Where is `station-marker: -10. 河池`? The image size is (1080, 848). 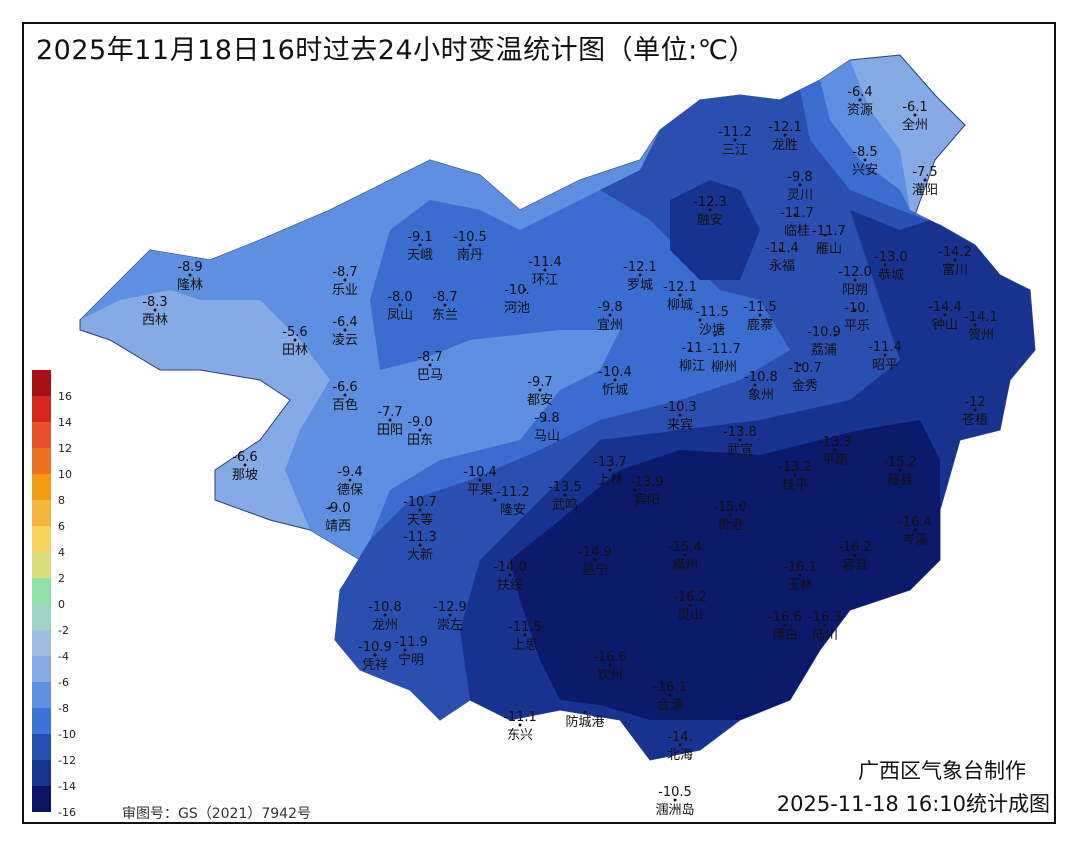
station-marker: -10. 河池 is located at coordinates (517, 299).